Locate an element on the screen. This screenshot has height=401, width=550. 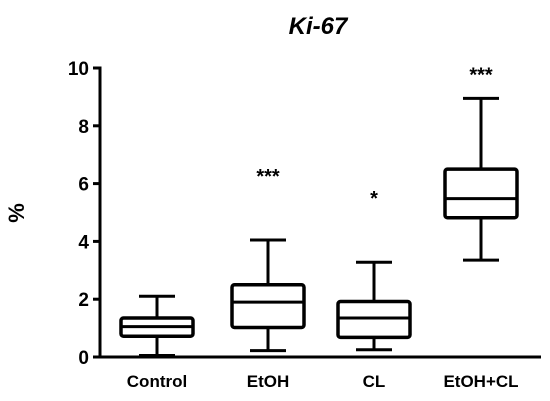
y-axis-label: % is located at coordinates (16, 213).